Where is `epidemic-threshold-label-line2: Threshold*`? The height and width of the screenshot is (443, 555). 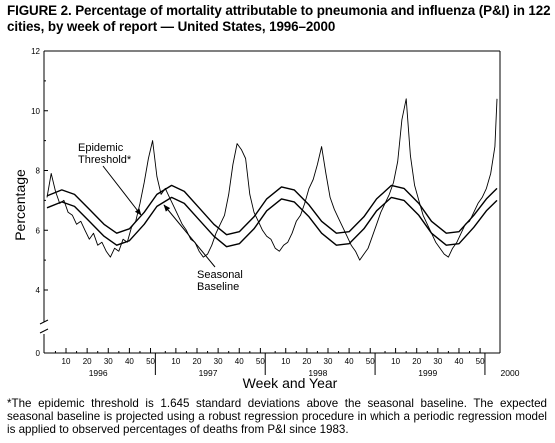 epidemic-threshold-label-line2: Threshold* is located at coordinates (105, 160).